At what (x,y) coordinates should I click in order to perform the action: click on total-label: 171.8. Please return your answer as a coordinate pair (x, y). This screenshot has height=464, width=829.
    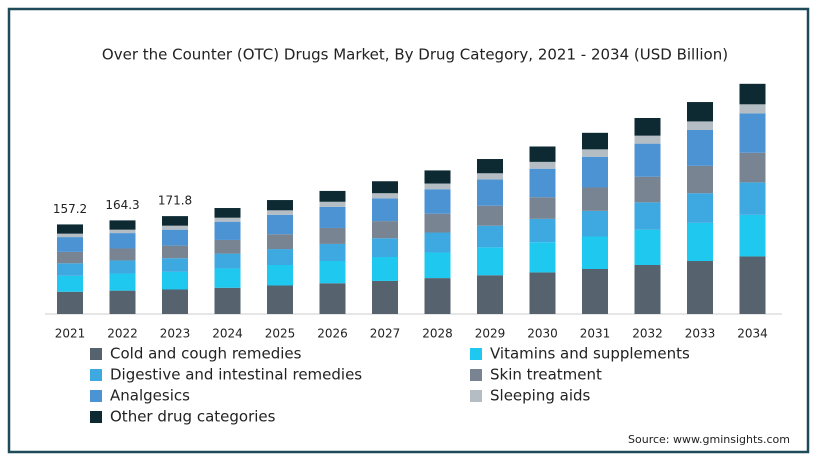
    Looking at the image, I should click on (175, 201).